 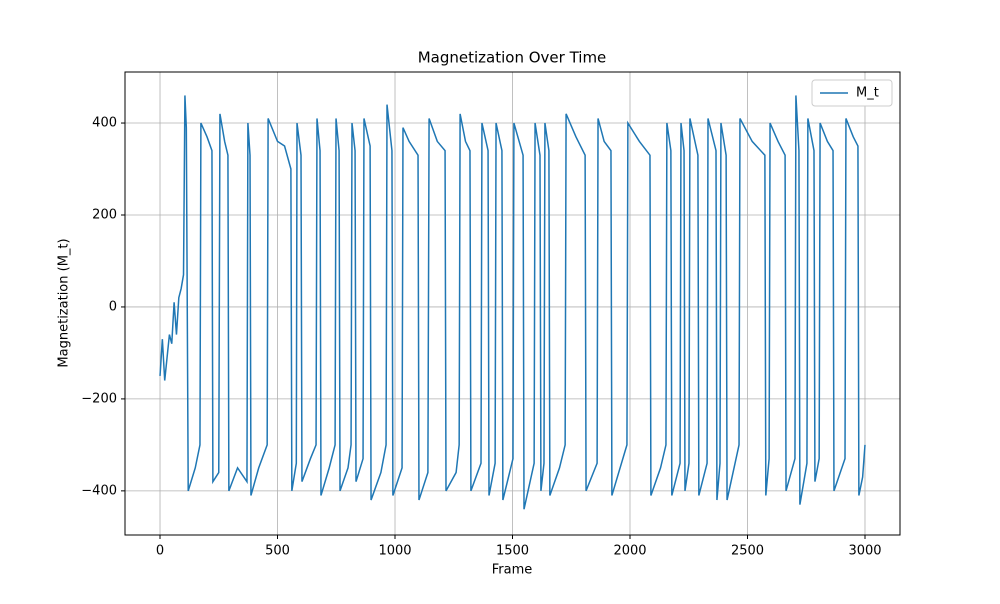 What do you see at coordinates (864, 551) in the screenshot?
I see `x-tick-label: 3000` at bounding box center [864, 551].